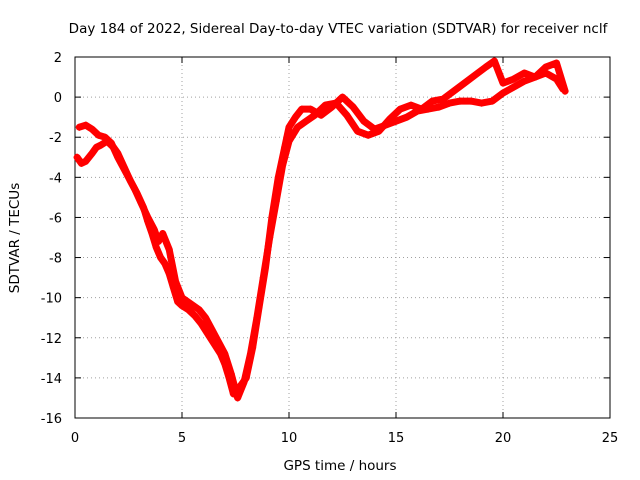  What do you see at coordinates (503, 438) in the screenshot?
I see `x-tick-label: 20` at bounding box center [503, 438].